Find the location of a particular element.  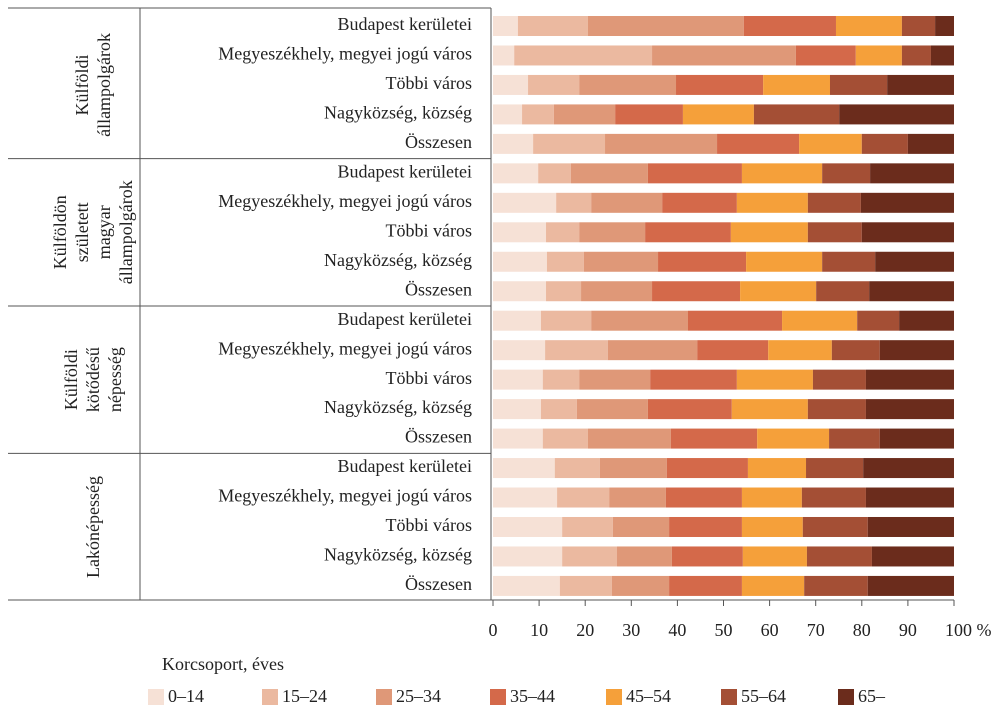

legend-label: 25–34 is located at coordinates (418, 696).